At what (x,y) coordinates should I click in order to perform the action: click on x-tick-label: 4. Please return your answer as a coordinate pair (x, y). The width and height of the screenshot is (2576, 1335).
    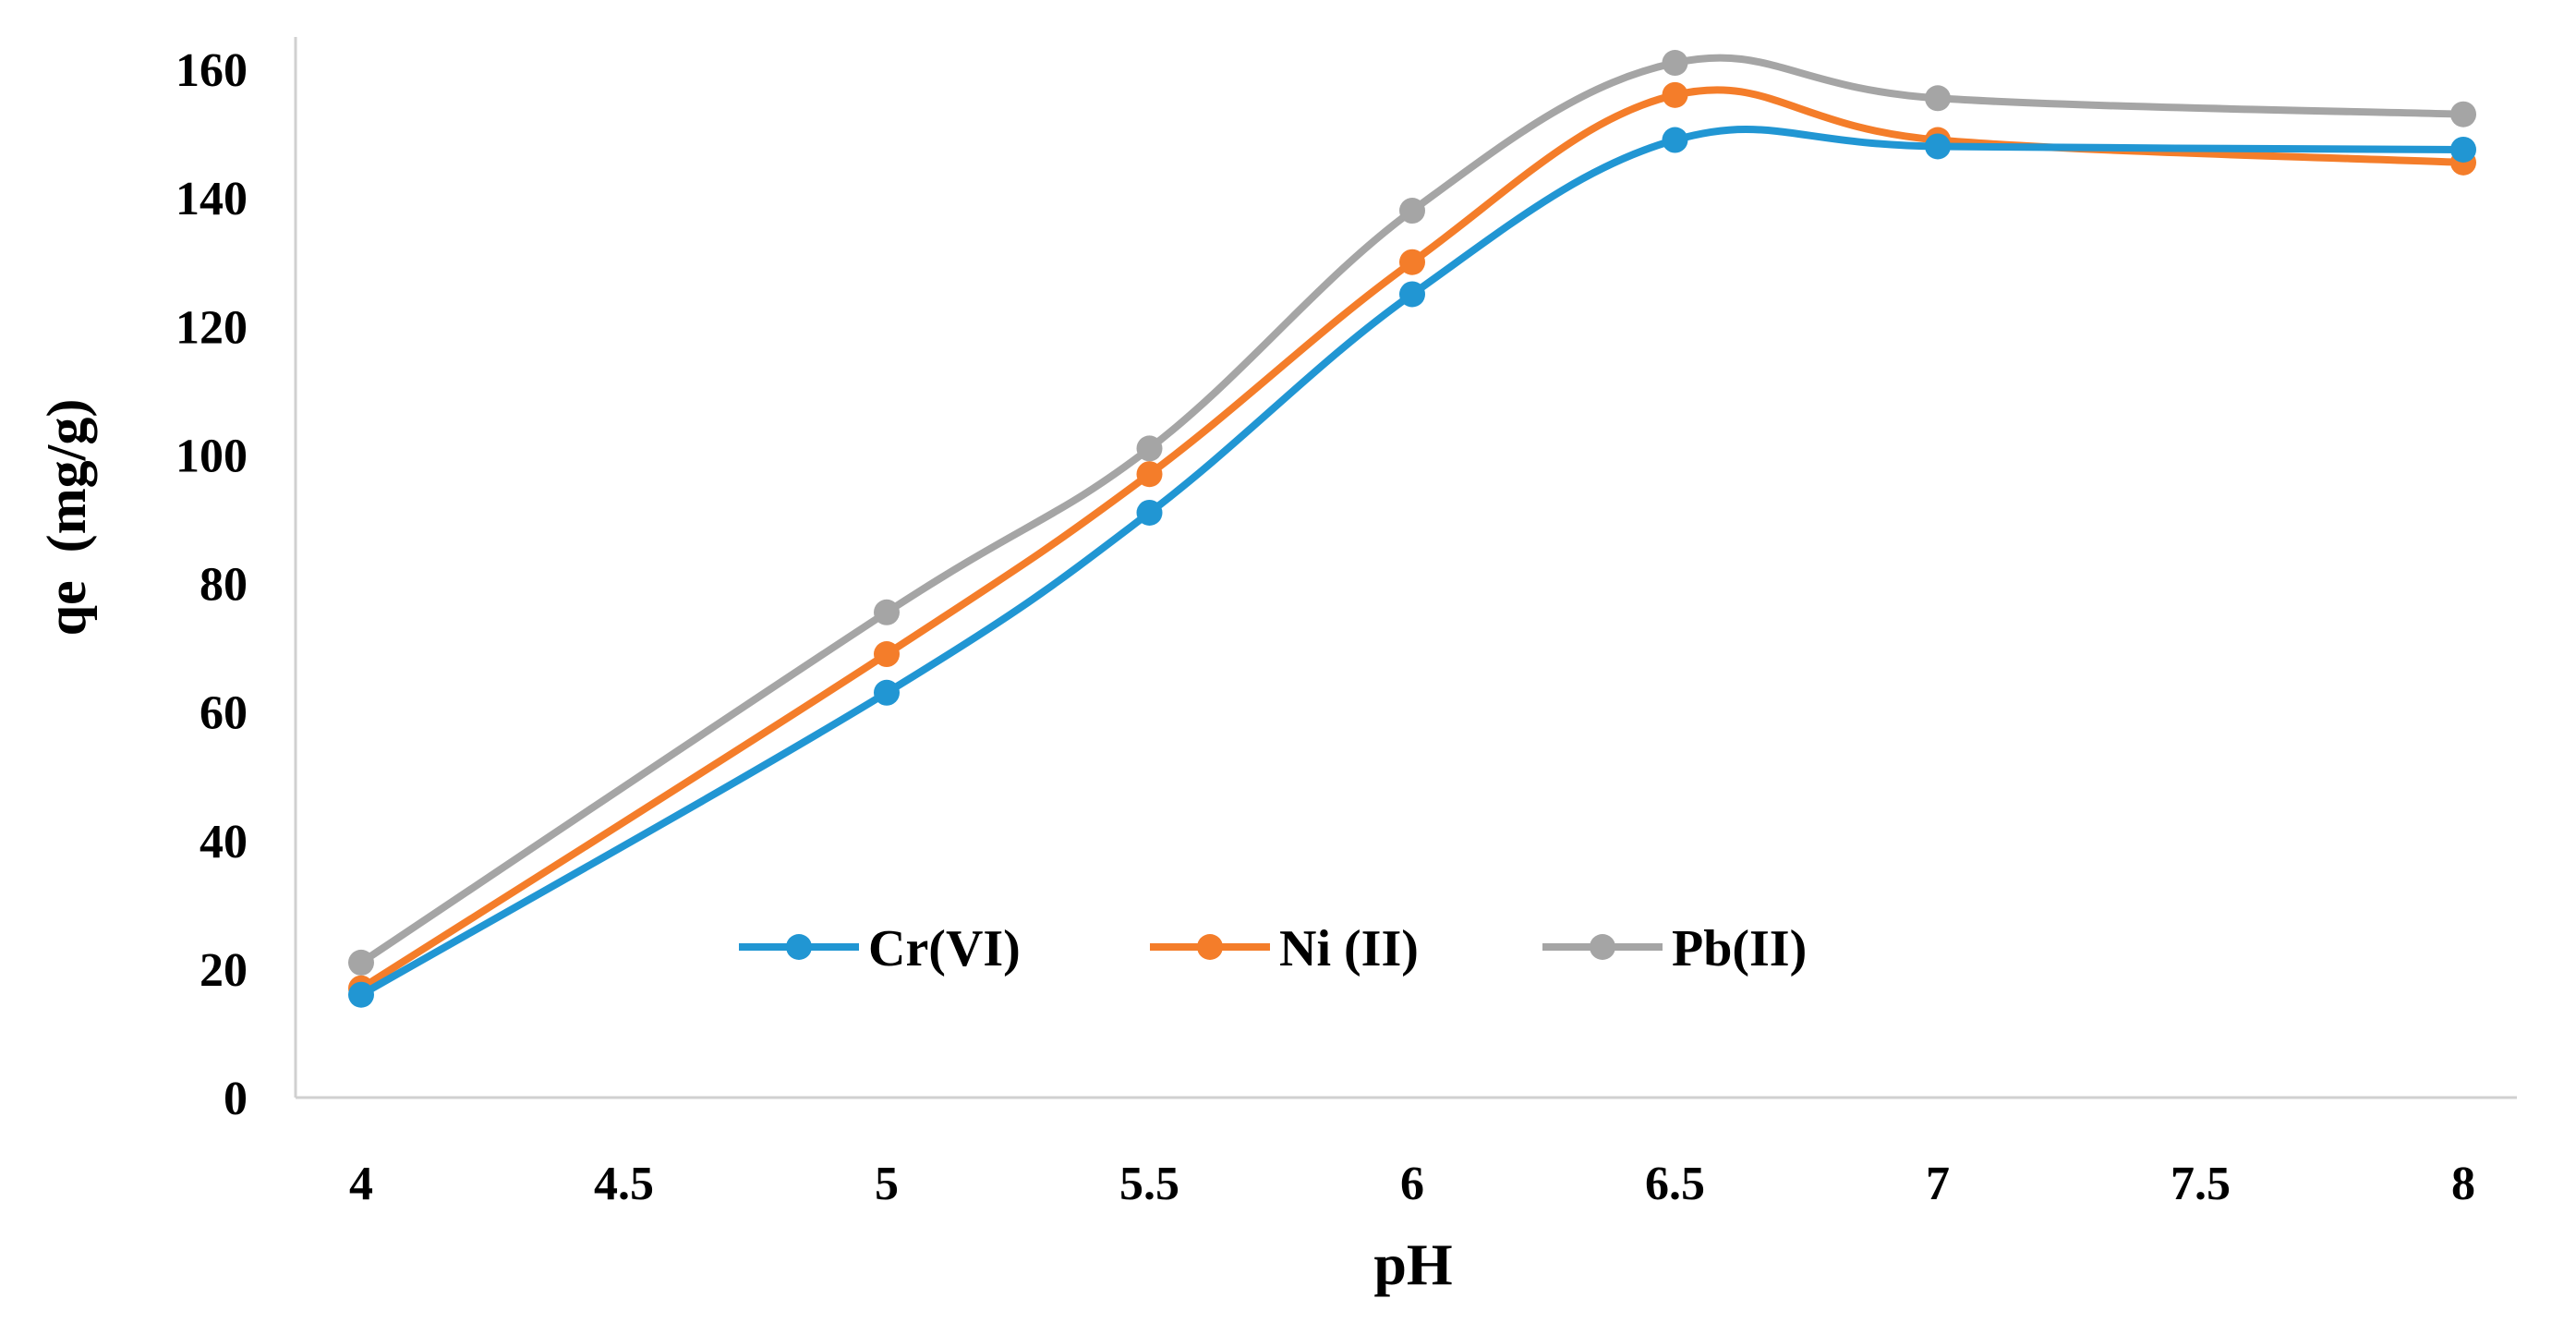
    Looking at the image, I should click on (361, 1184).